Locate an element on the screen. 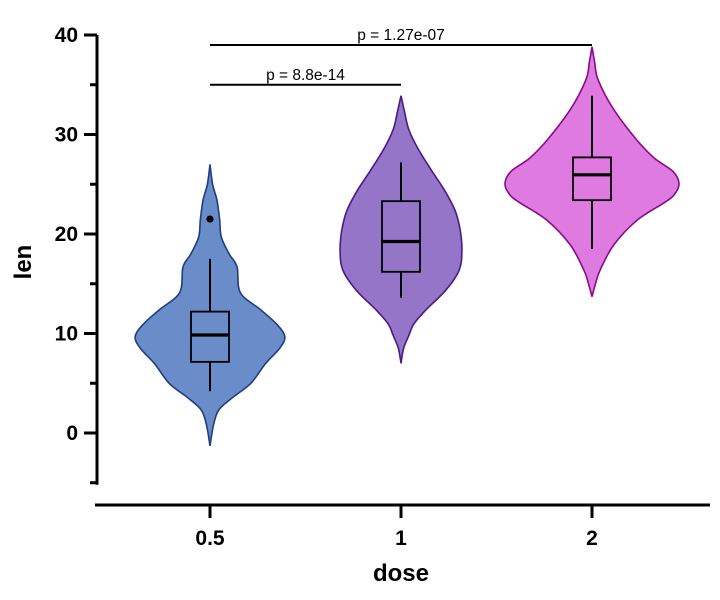 The width and height of the screenshot is (720, 600). x-axis-title: dose is located at coordinates (401, 573).